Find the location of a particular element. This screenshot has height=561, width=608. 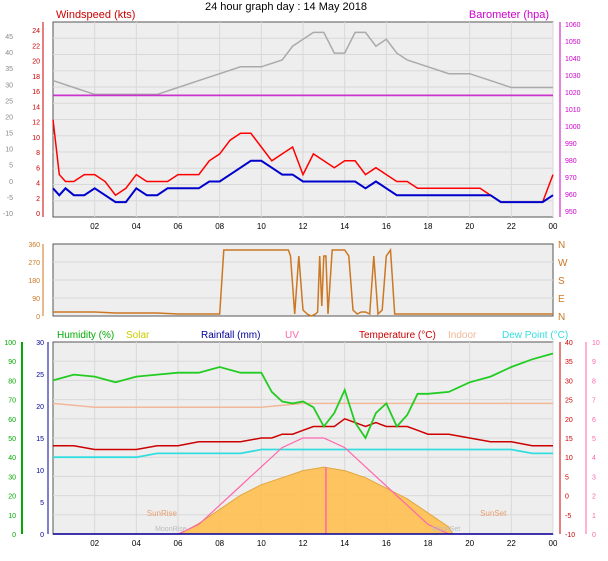

humidity-line is located at coordinates (303, 396).